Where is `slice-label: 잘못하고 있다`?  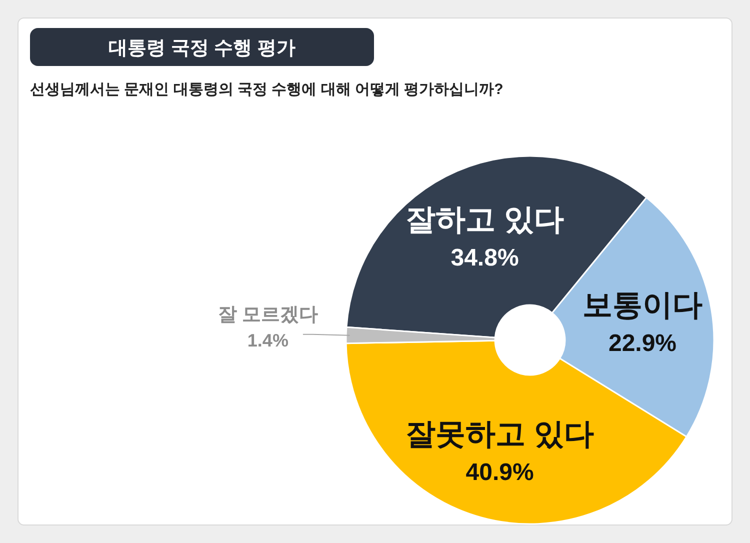
slice-label: 잘못하고 있다 is located at coordinates (500, 435).